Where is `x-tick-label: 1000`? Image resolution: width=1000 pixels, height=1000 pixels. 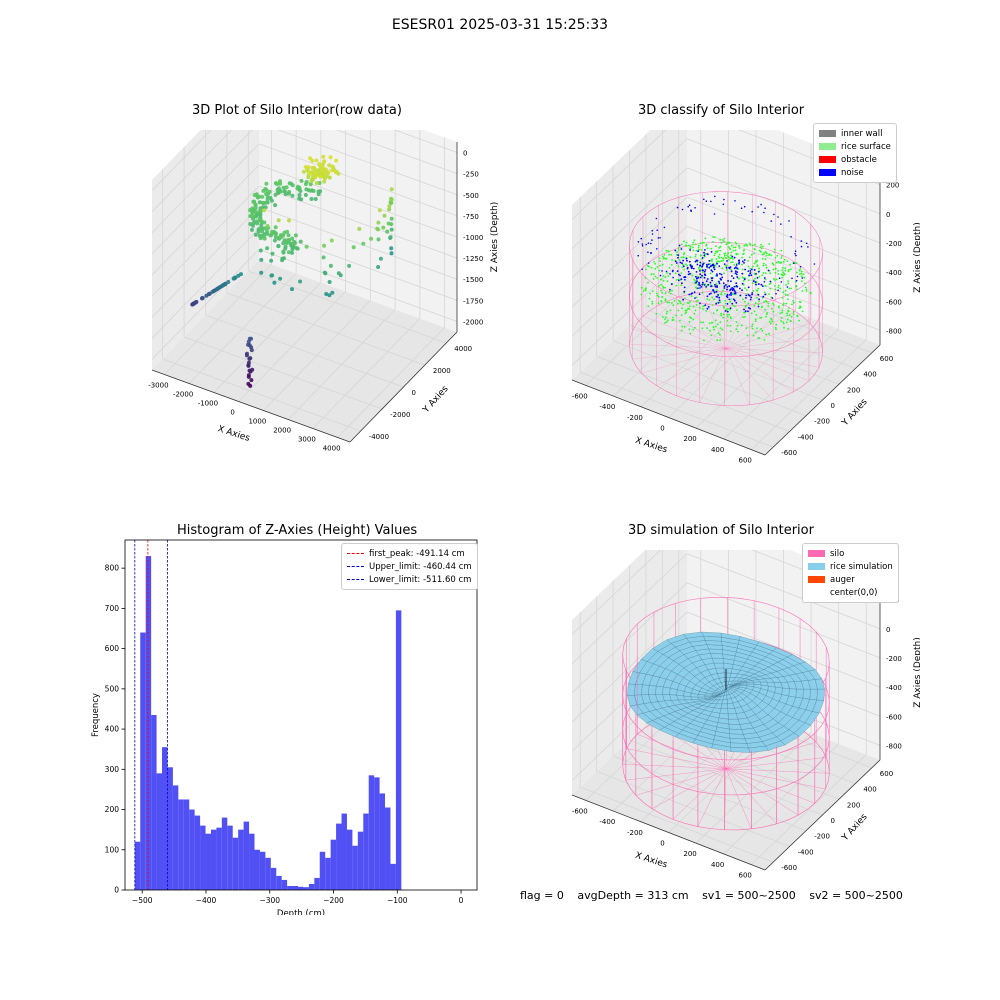 x-tick-label: 1000 is located at coordinates (257, 422).